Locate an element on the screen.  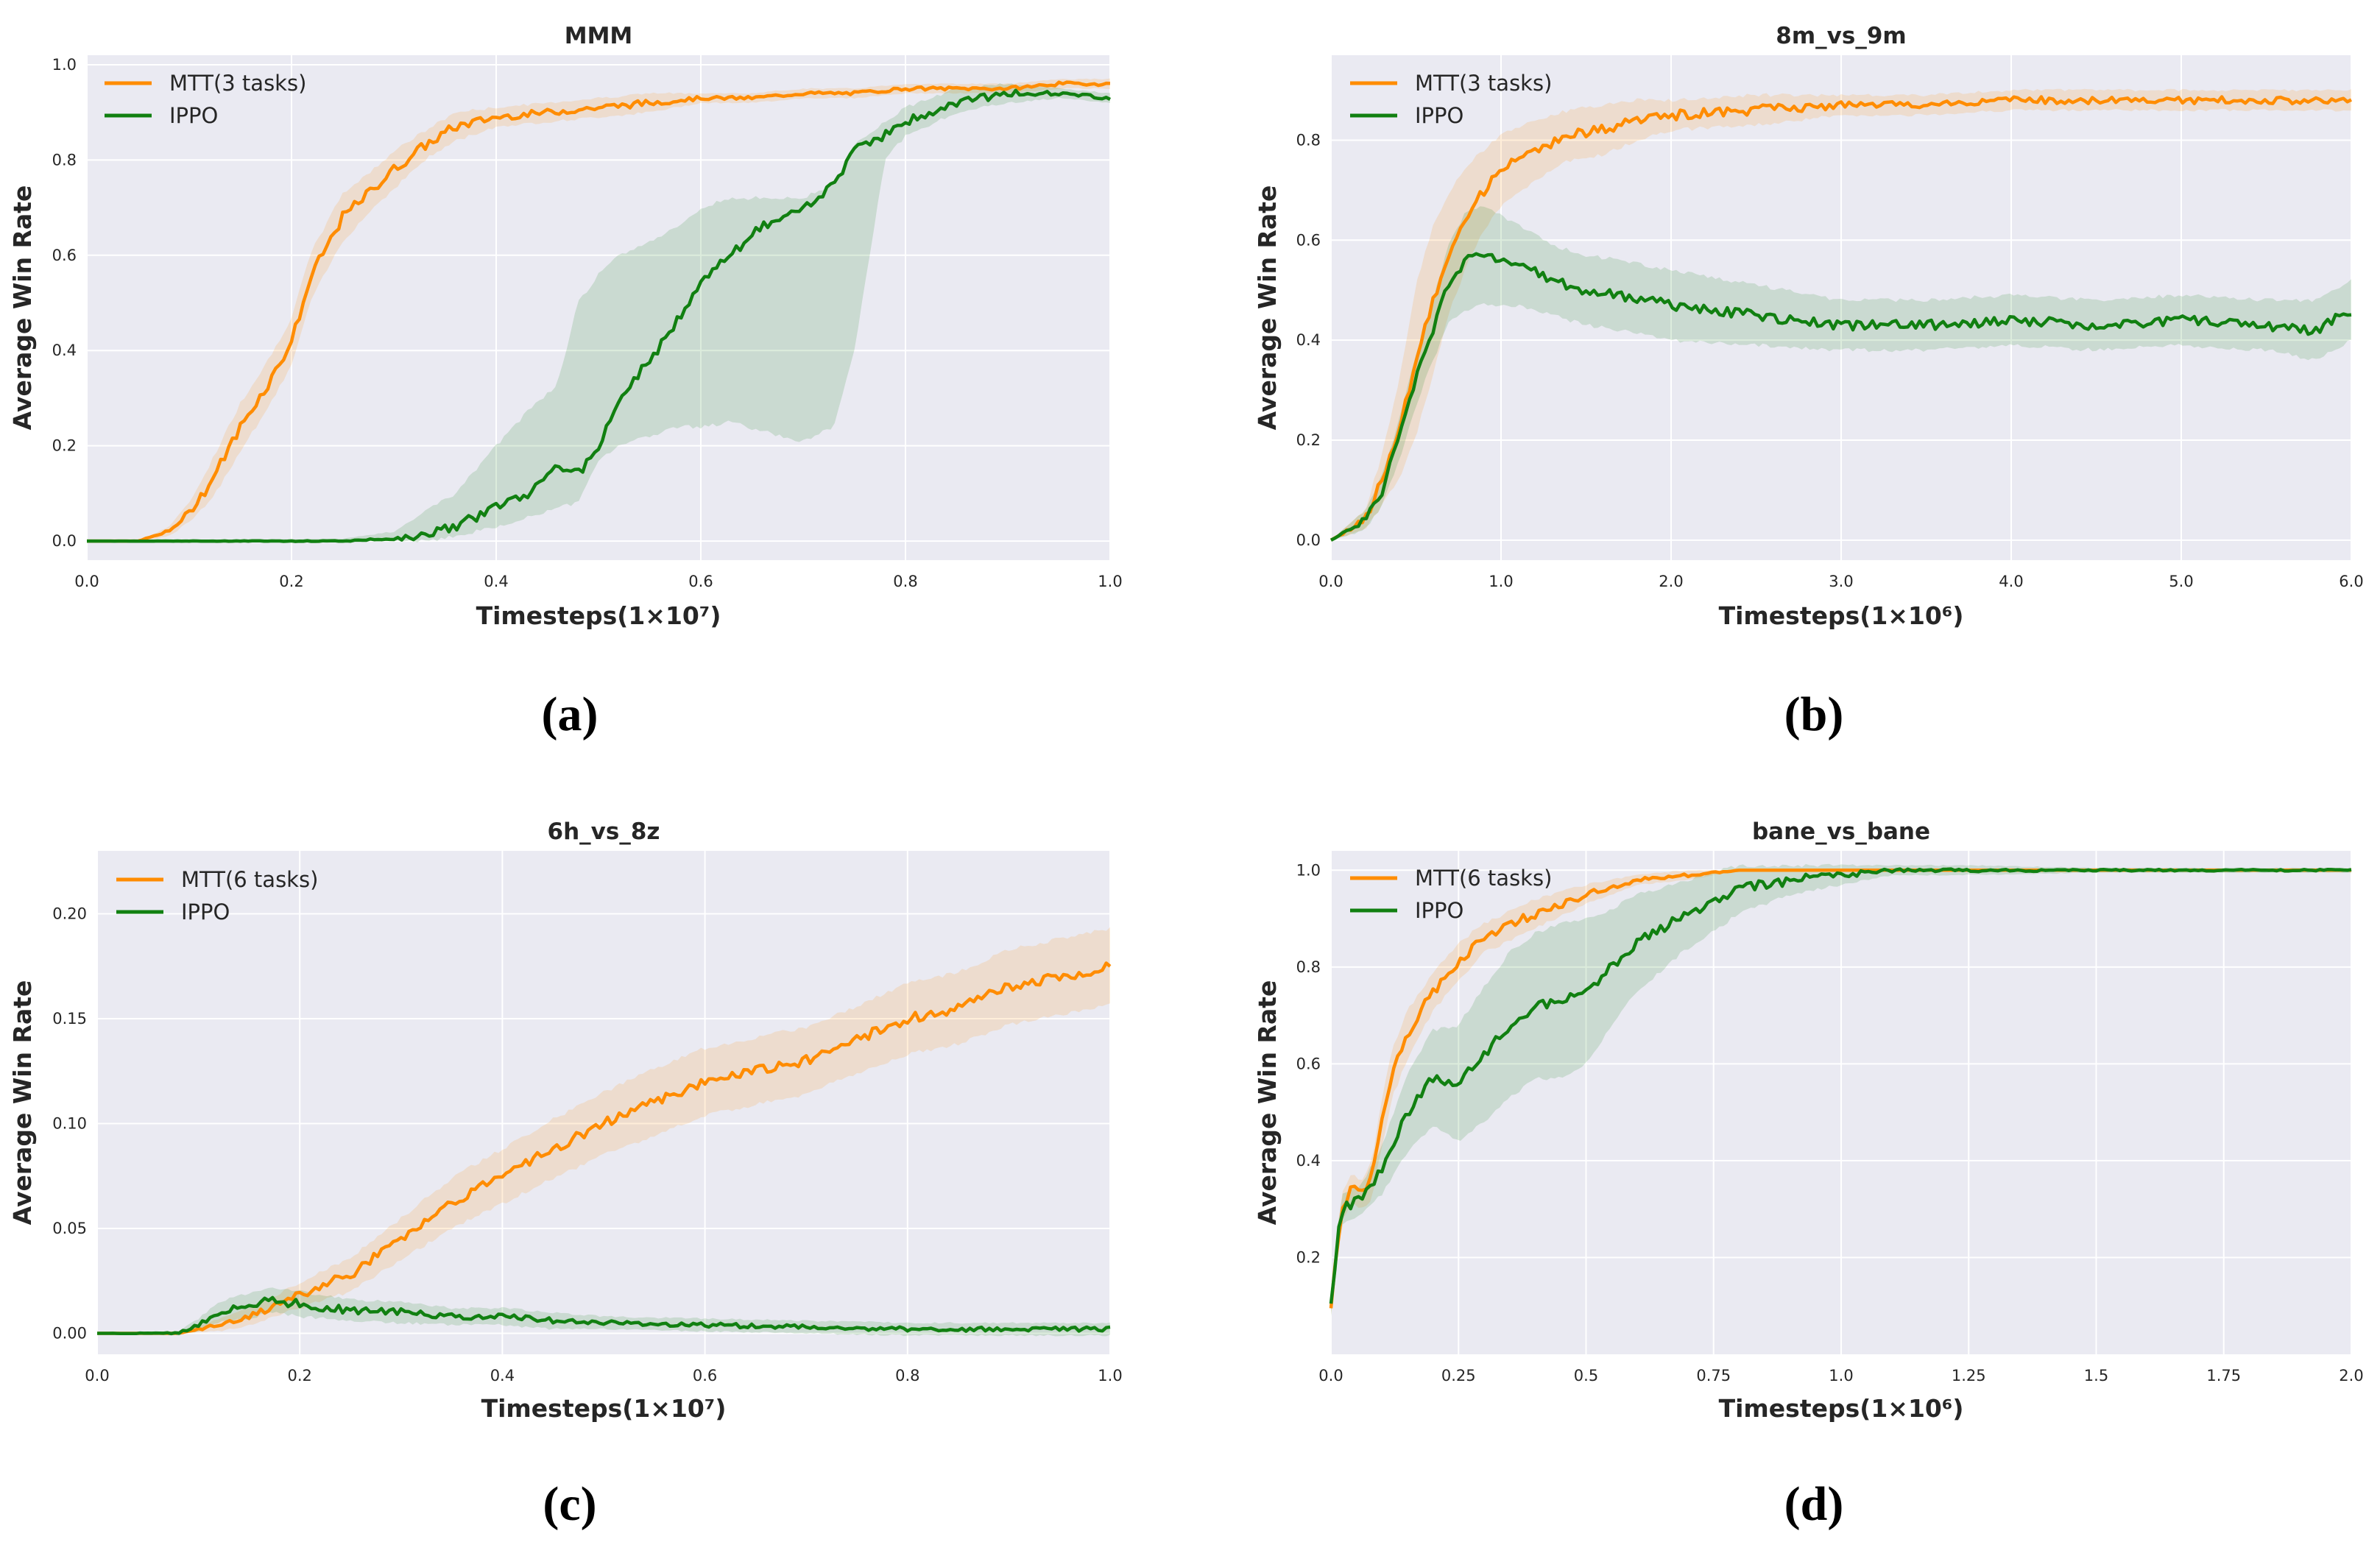
plot-title: 8m_vs_9m is located at coordinates (1841, 36).